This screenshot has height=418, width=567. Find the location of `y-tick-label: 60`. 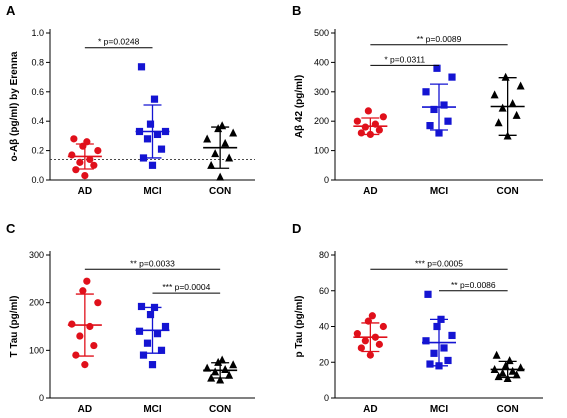

y-tick-label: 60 is located at coordinates (324, 291).